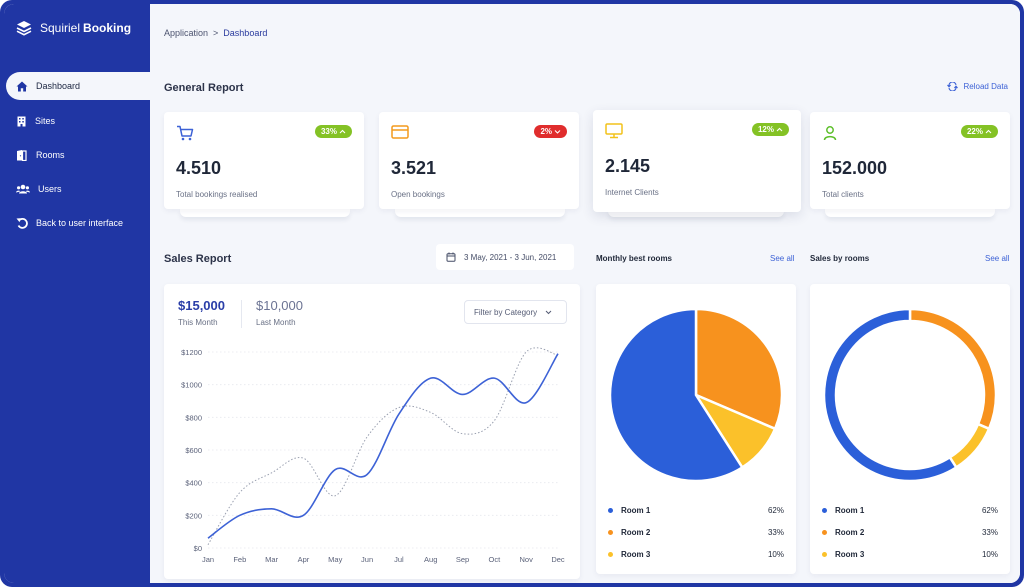  I want to click on x-tick-label: Nov, so click(527, 559).